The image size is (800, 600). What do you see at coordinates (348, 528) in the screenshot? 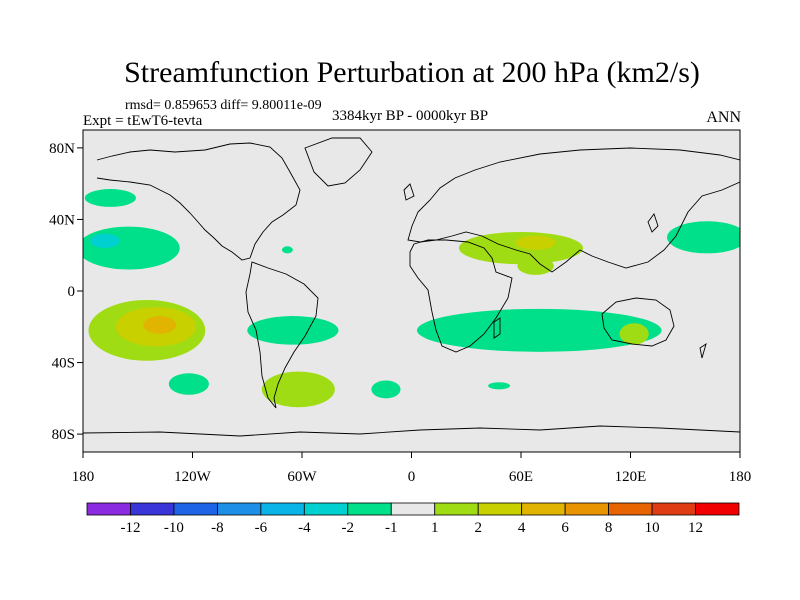
I see `colorbar-label: -2` at bounding box center [348, 528].